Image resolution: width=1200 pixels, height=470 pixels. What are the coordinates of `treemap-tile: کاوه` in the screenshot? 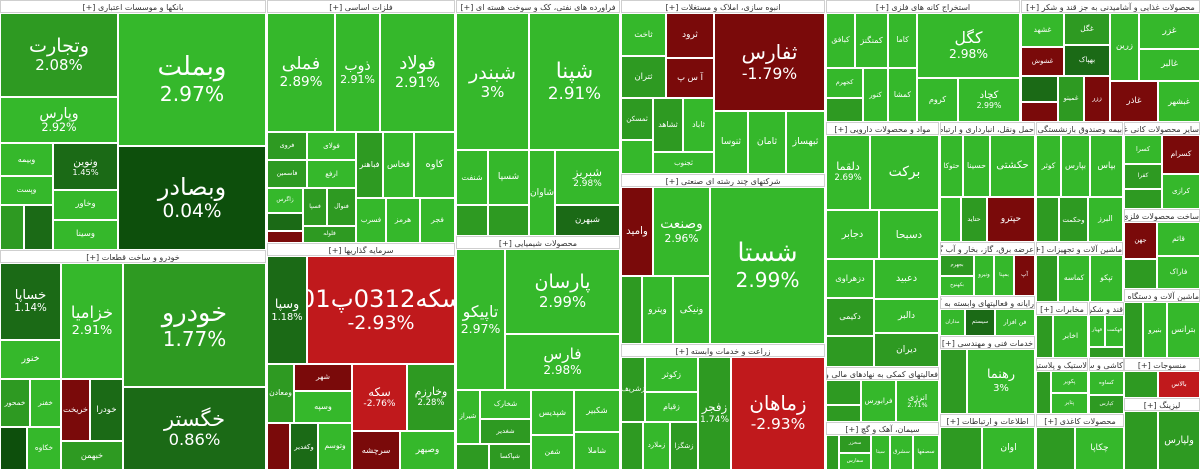 It's located at (434, 165).